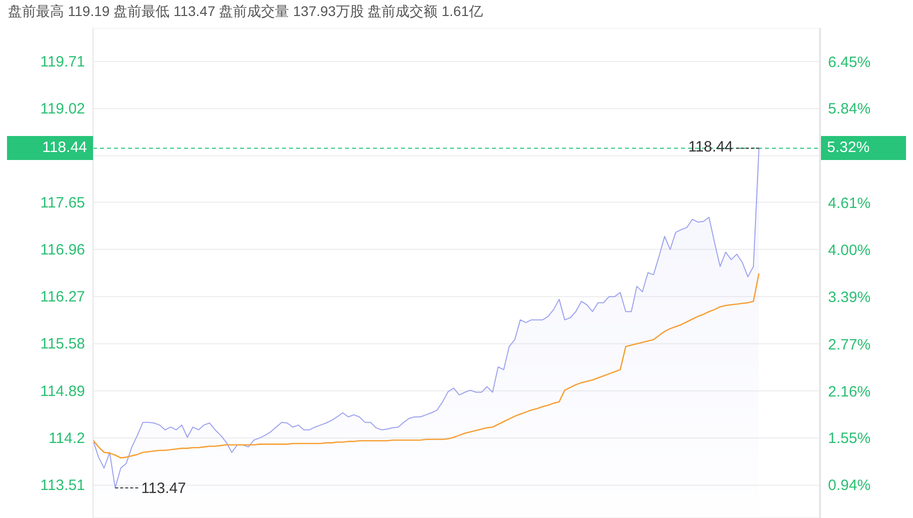 This screenshot has width=913, height=518. Describe the element at coordinates (62, 61) in the screenshot. I see `y-tick-label: 119.71` at that location.